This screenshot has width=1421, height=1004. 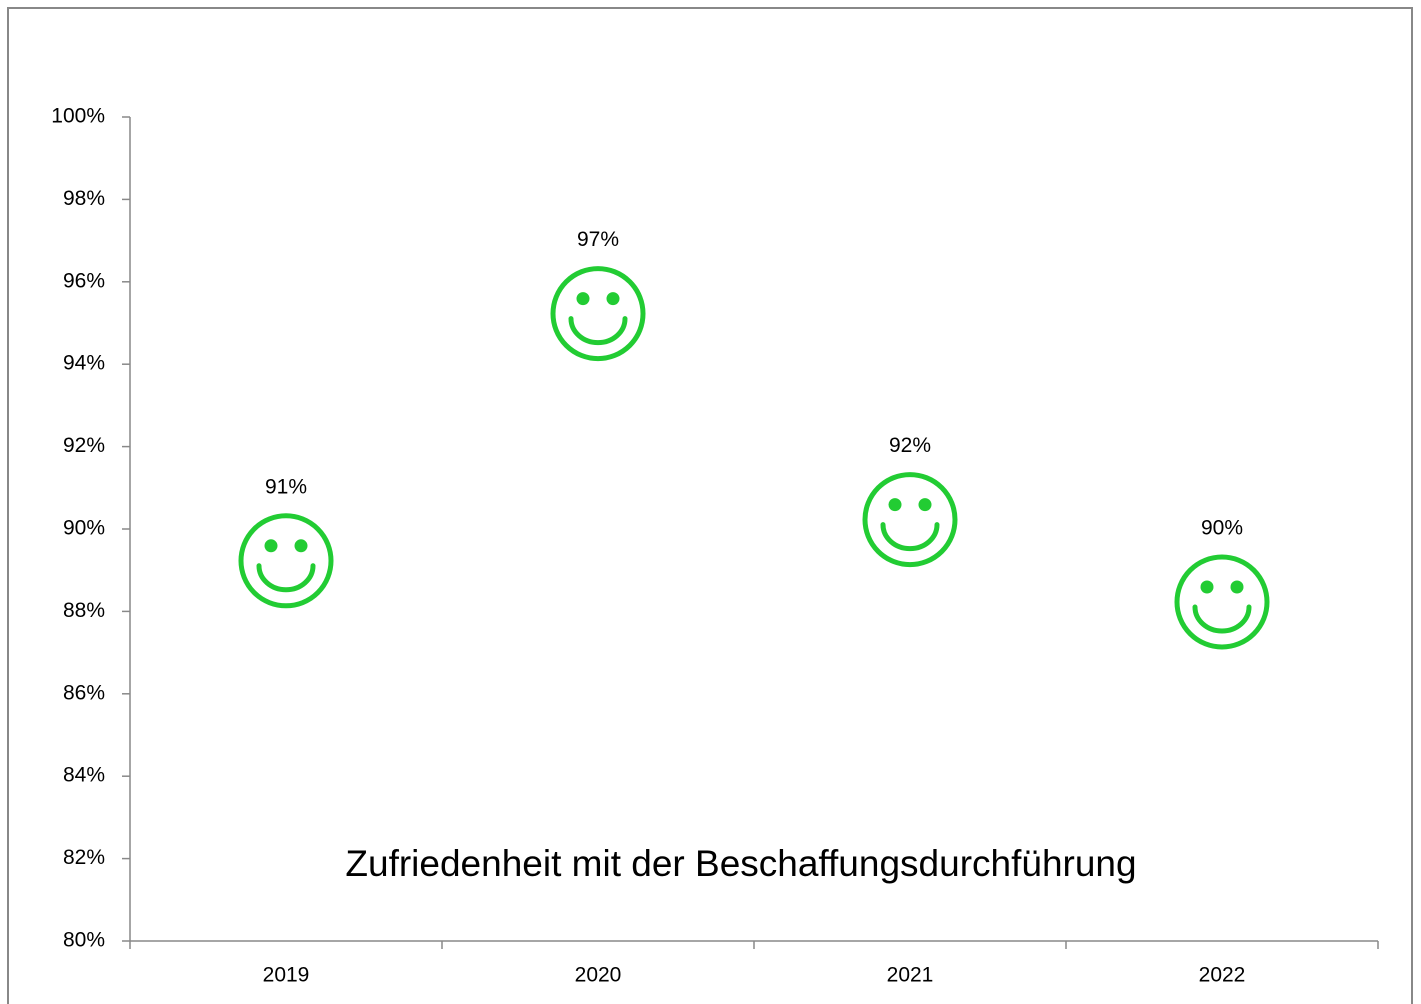 What do you see at coordinates (1222, 975) in the screenshot?
I see `x-tick-label: 2022` at bounding box center [1222, 975].